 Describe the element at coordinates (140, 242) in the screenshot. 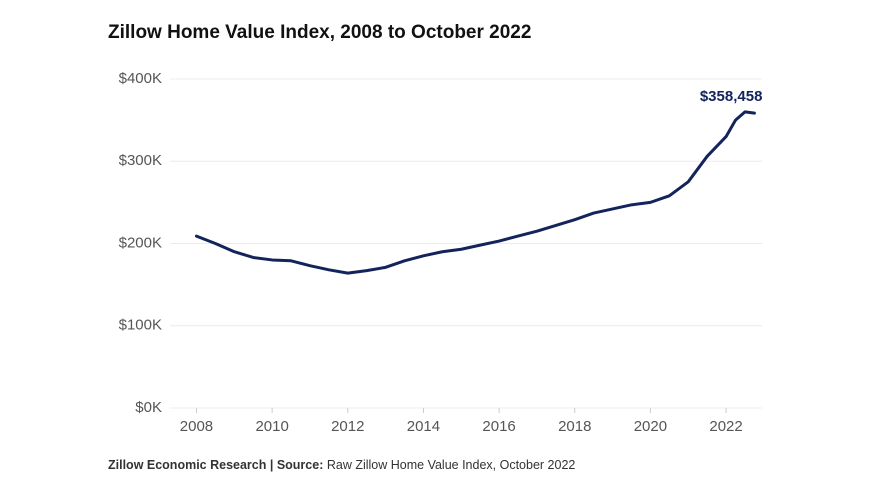

I see `y-tick-label: $200K` at that location.